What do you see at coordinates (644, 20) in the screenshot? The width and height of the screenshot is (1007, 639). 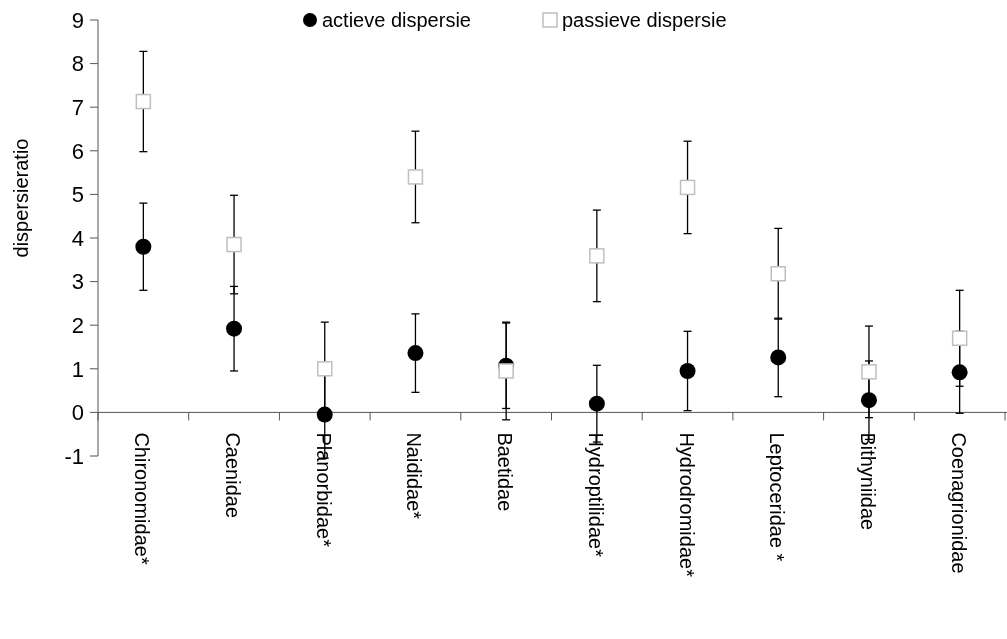 I see `legend-label: passieve dispersie` at bounding box center [644, 20].